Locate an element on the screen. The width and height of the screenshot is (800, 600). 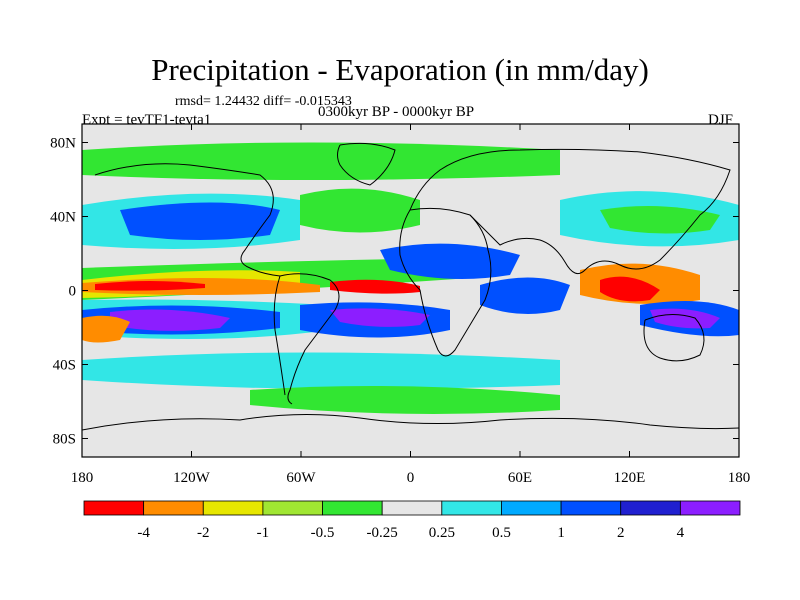
north-america-coast is located at coordinates (187, 220).